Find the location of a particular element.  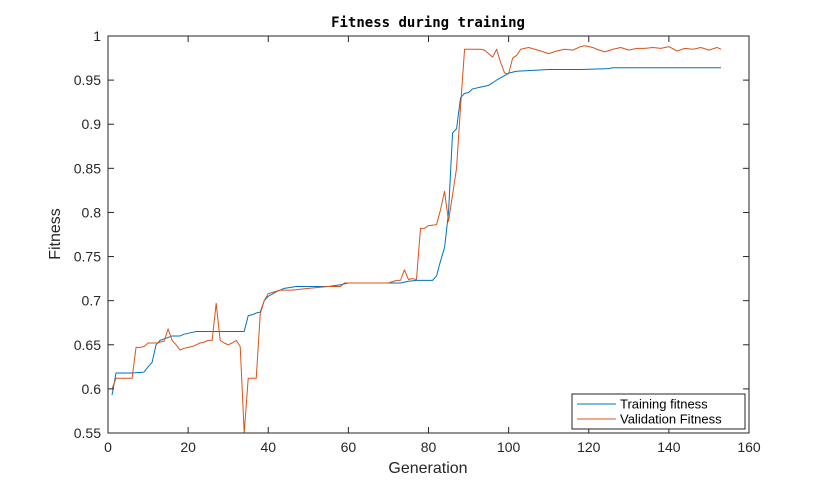

y-tick-label: 0.75 is located at coordinates (87, 257).